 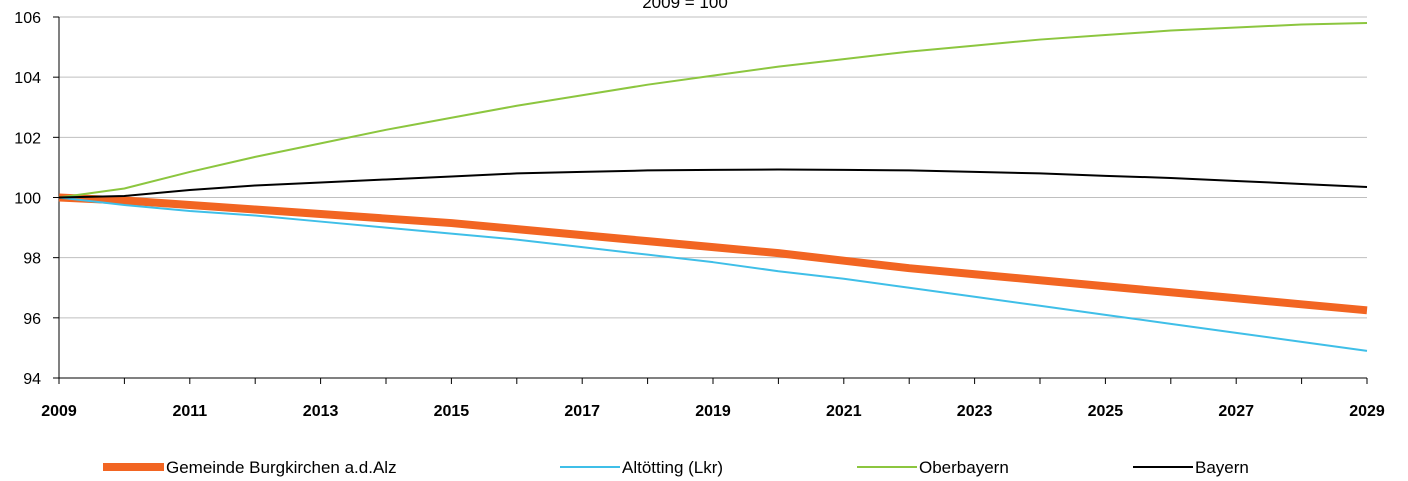 What do you see at coordinates (32, 379) in the screenshot?
I see `y-tick-label: 94` at bounding box center [32, 379].